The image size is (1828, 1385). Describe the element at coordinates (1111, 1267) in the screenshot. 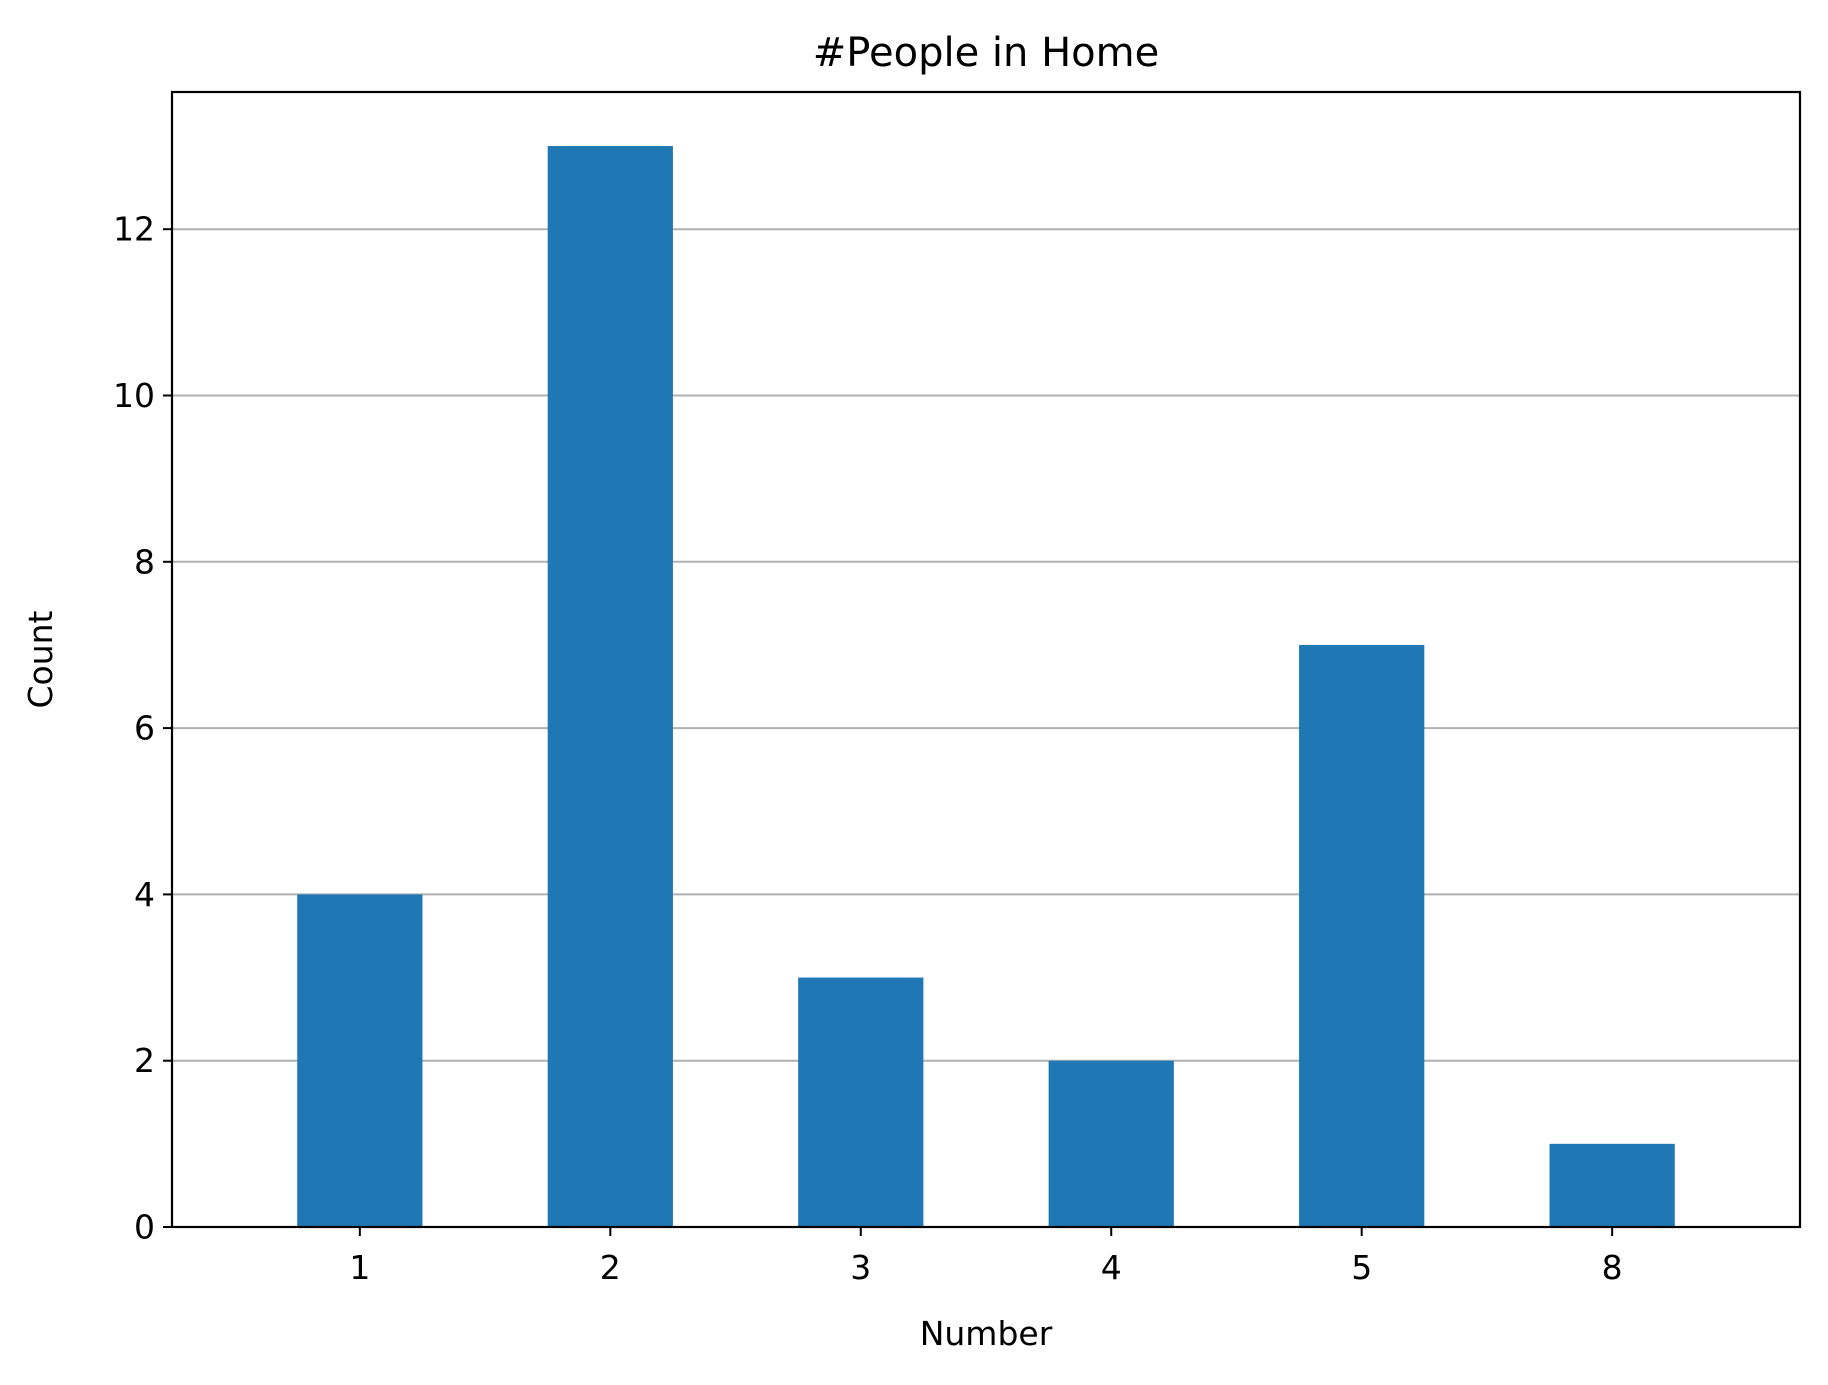

I see `x-tick-label: 4` at that location.